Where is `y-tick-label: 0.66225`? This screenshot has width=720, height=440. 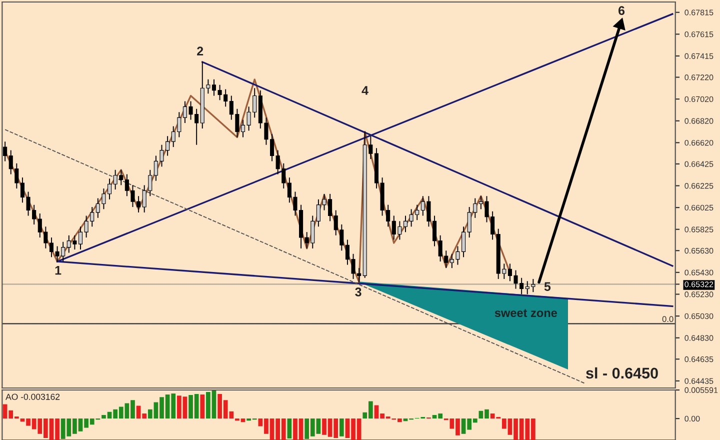
y-tick-label: 0.66225 is located at coordinates (699, 186).